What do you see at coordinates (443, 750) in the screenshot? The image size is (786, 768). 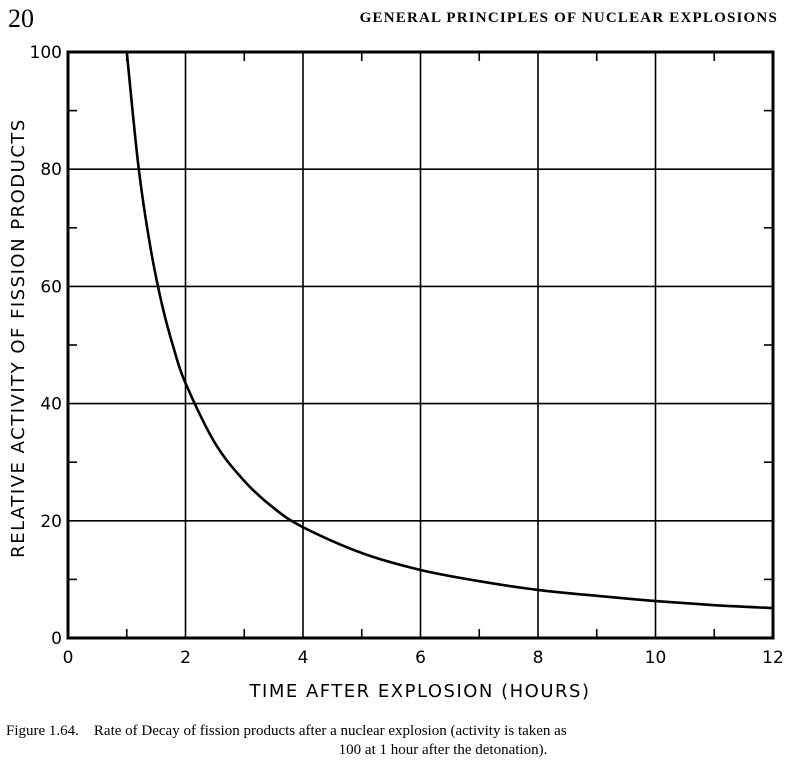 I see `caption-text-line2: 100 at 1 hour after the detonation).` at bounding box center [443, 750].